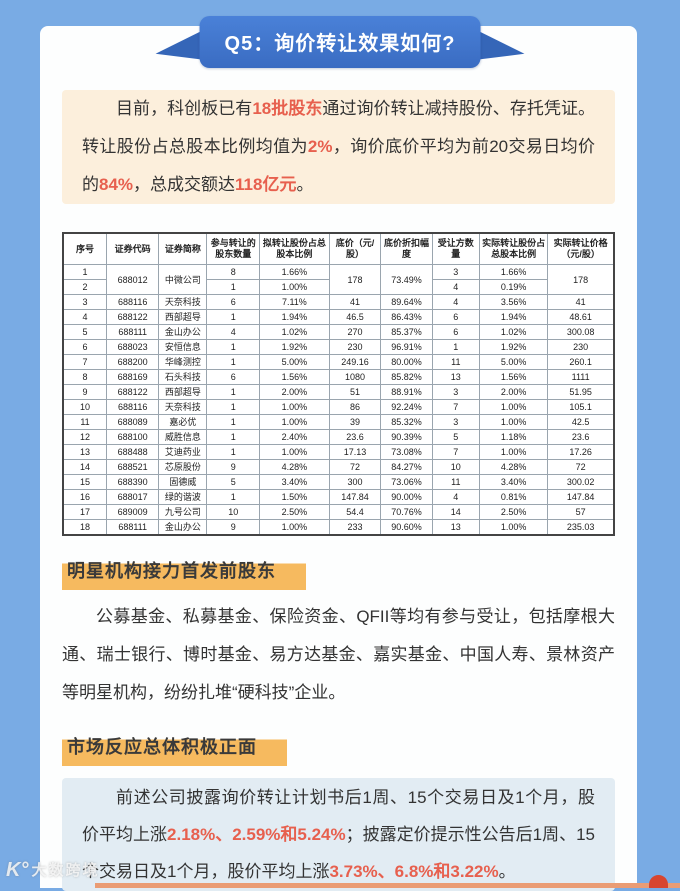 The height and width of the screenshot is (891, 680). I want to click on table-row: 11 688089 嘉必优 1 1.00% 39 85.32% 3 1.00% 42.5, so click(338, 422).